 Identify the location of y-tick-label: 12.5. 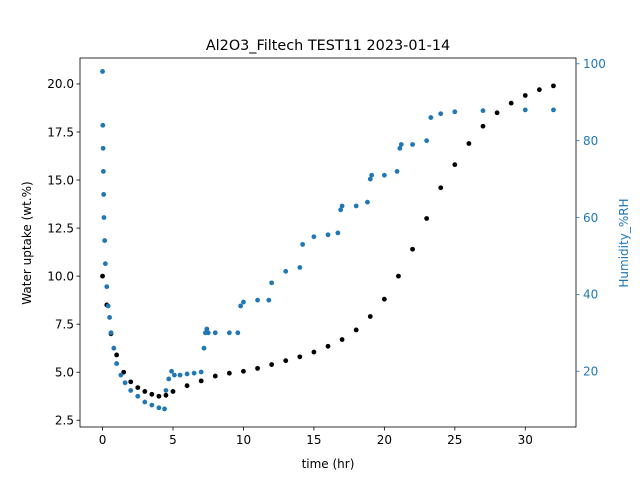
(60, 228).